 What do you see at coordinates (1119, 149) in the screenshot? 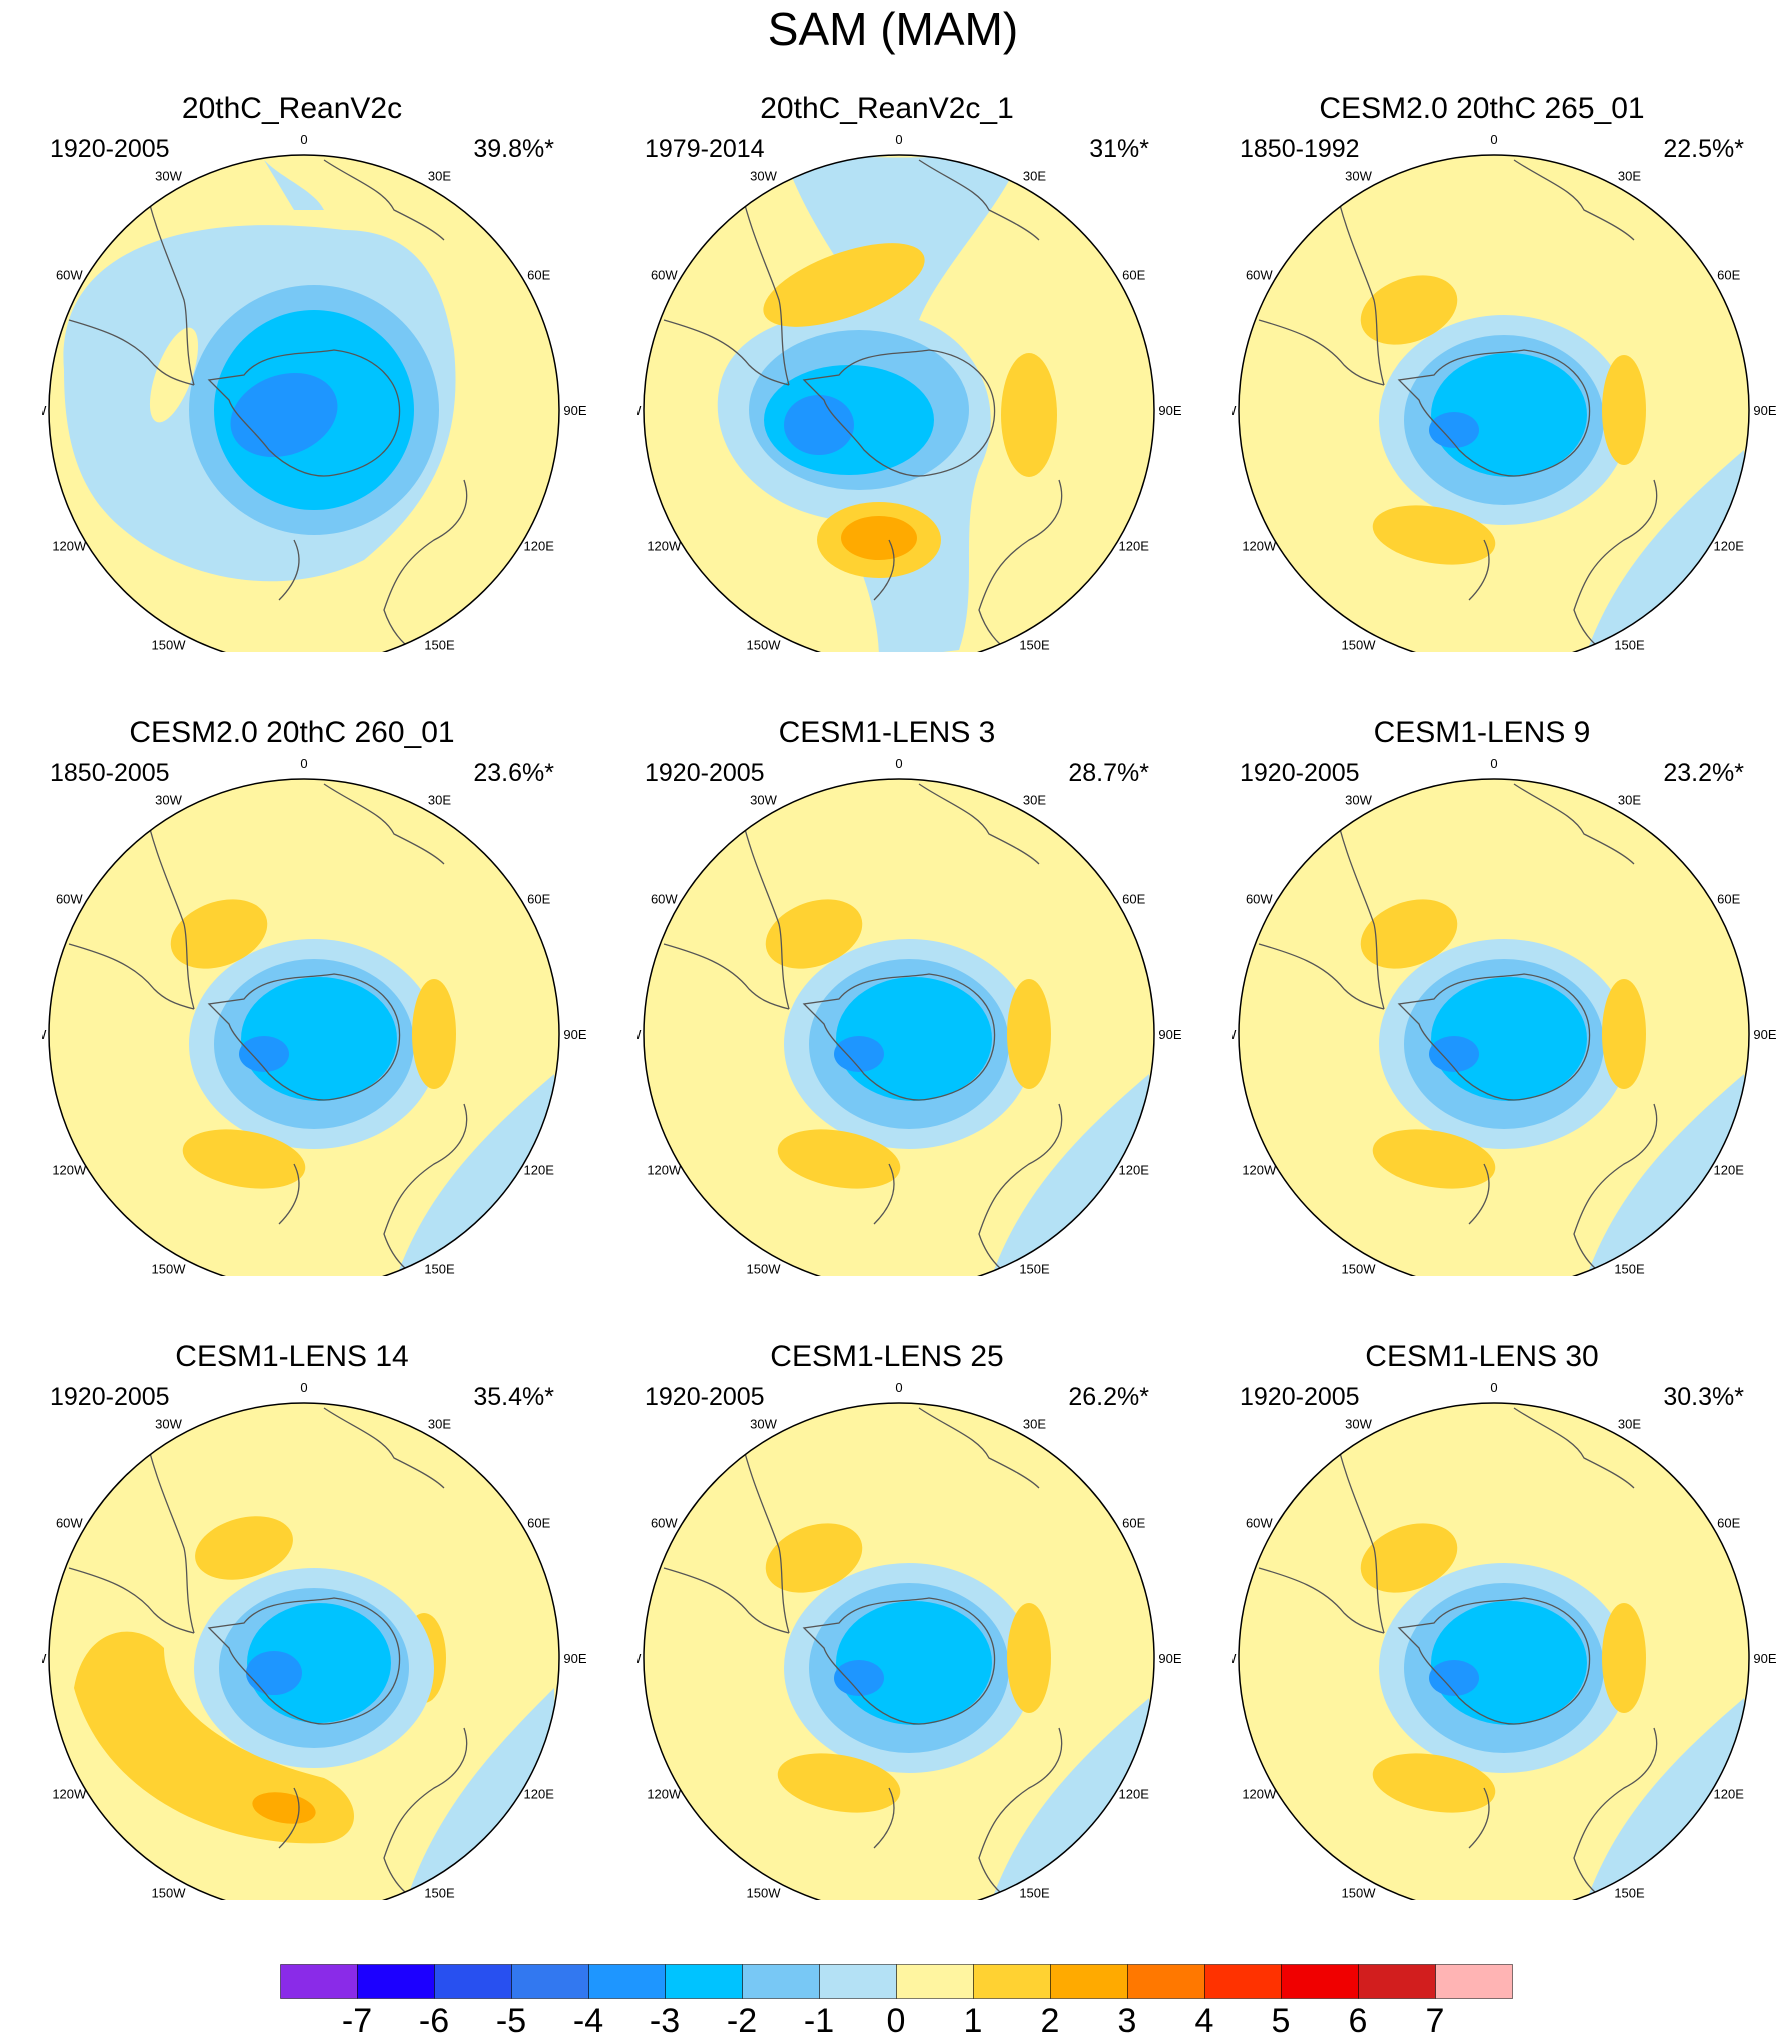
I see `variance-label: 31%*` at bounding box center [1119, 149].